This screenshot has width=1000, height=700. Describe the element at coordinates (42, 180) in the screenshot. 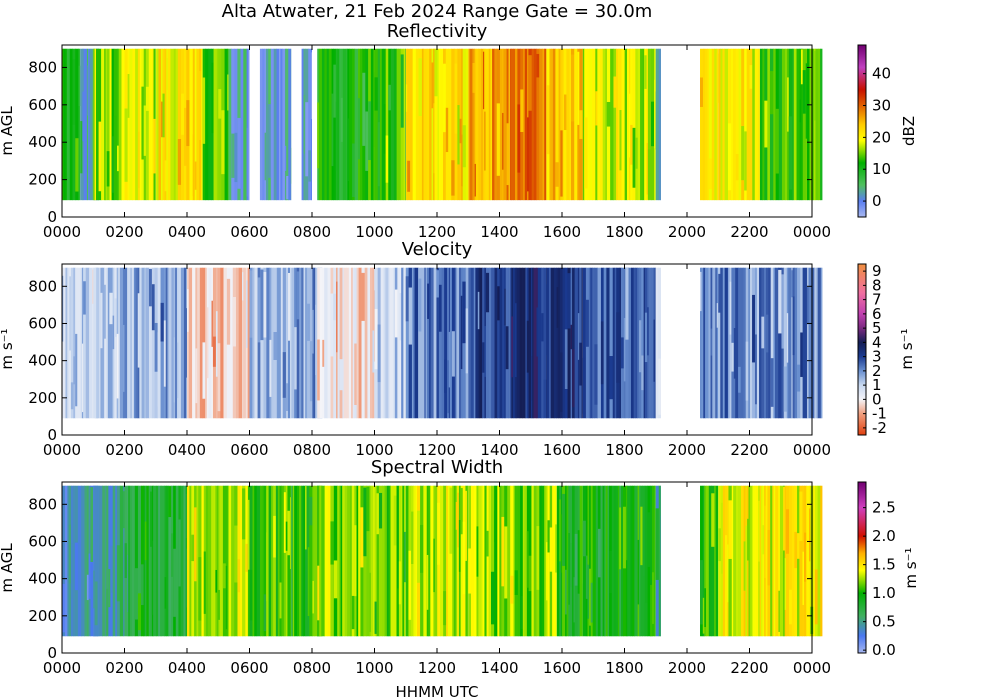

I see `reflectivity-y-tick-label: 200` at that location.